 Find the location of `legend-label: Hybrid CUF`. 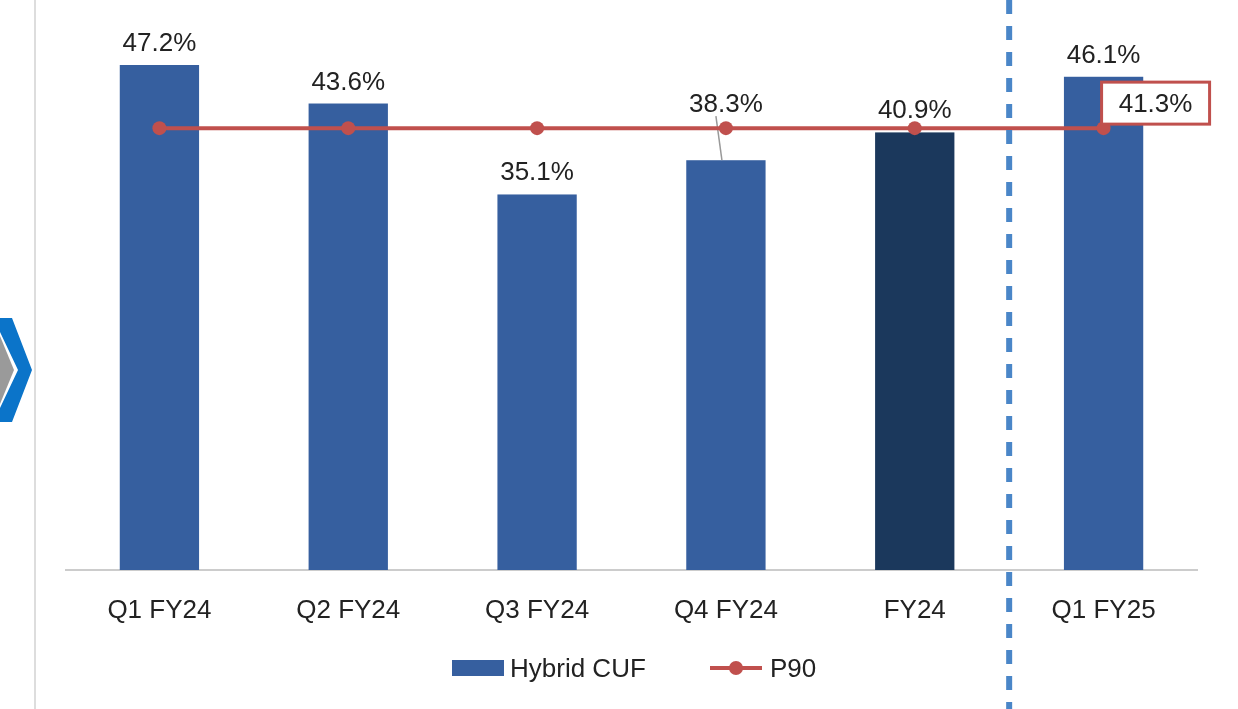

legend-label: Hybrid CUF is located at coordinates (578, 668).